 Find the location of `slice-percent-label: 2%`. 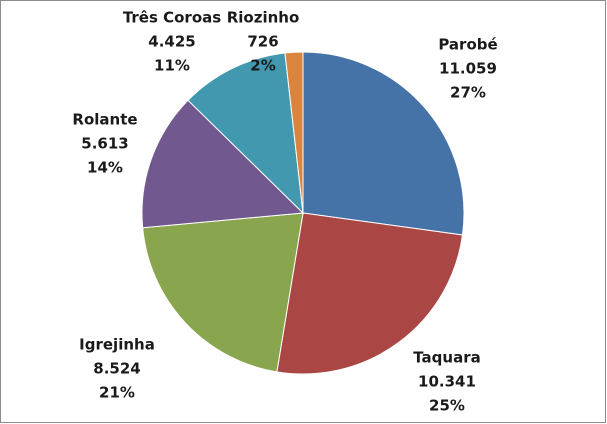

slice-percent-label: 2% is located at coordinates (262, 66).